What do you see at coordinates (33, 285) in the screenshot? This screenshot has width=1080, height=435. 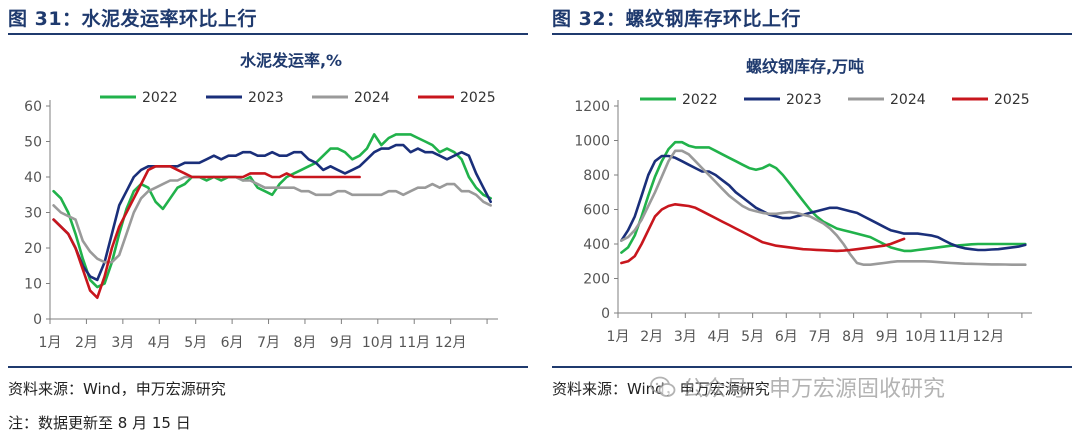 I see `y-tick-label: 10` at bounding box center [33, 285].